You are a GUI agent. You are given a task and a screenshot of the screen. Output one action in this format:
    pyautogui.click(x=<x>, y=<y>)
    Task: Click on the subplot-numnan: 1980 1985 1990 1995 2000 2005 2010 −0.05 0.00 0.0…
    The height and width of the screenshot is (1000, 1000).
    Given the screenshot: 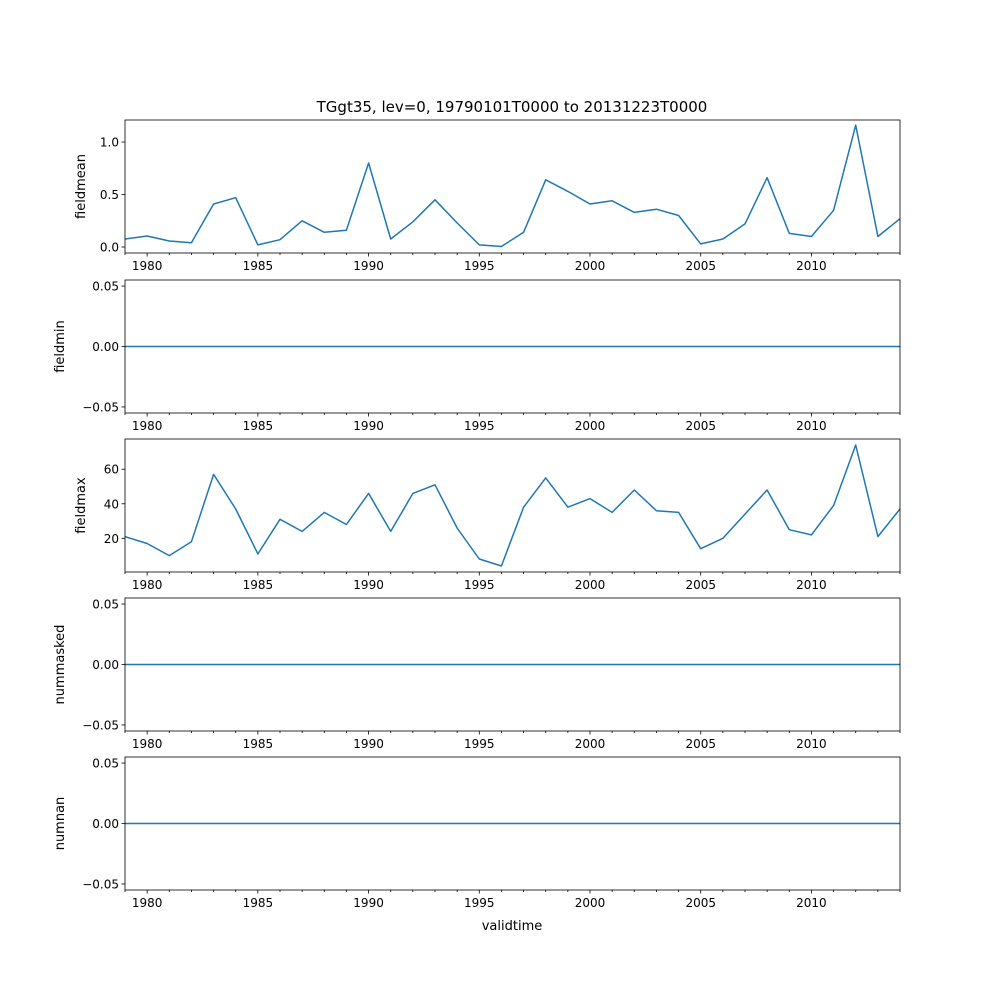 What is the action you would take?
    pyautogui.click(x=477, y=833)
    